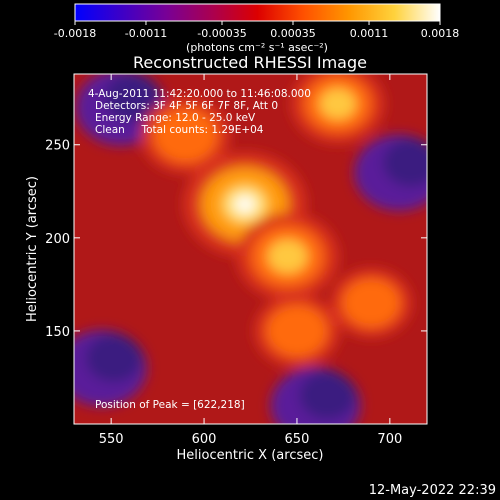 This screenshot has width=500, height=500. Describe the element at coordinates (175, 118) in the screenshot. I see `annotation-energy-range: Energy Range: 12.0 - 25.0 keV` at that location.